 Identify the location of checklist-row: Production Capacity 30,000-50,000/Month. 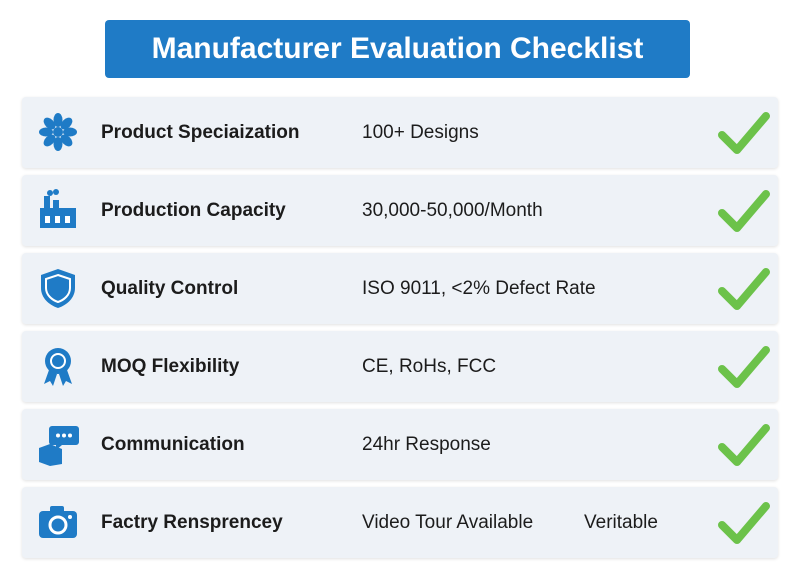
(400, 210).